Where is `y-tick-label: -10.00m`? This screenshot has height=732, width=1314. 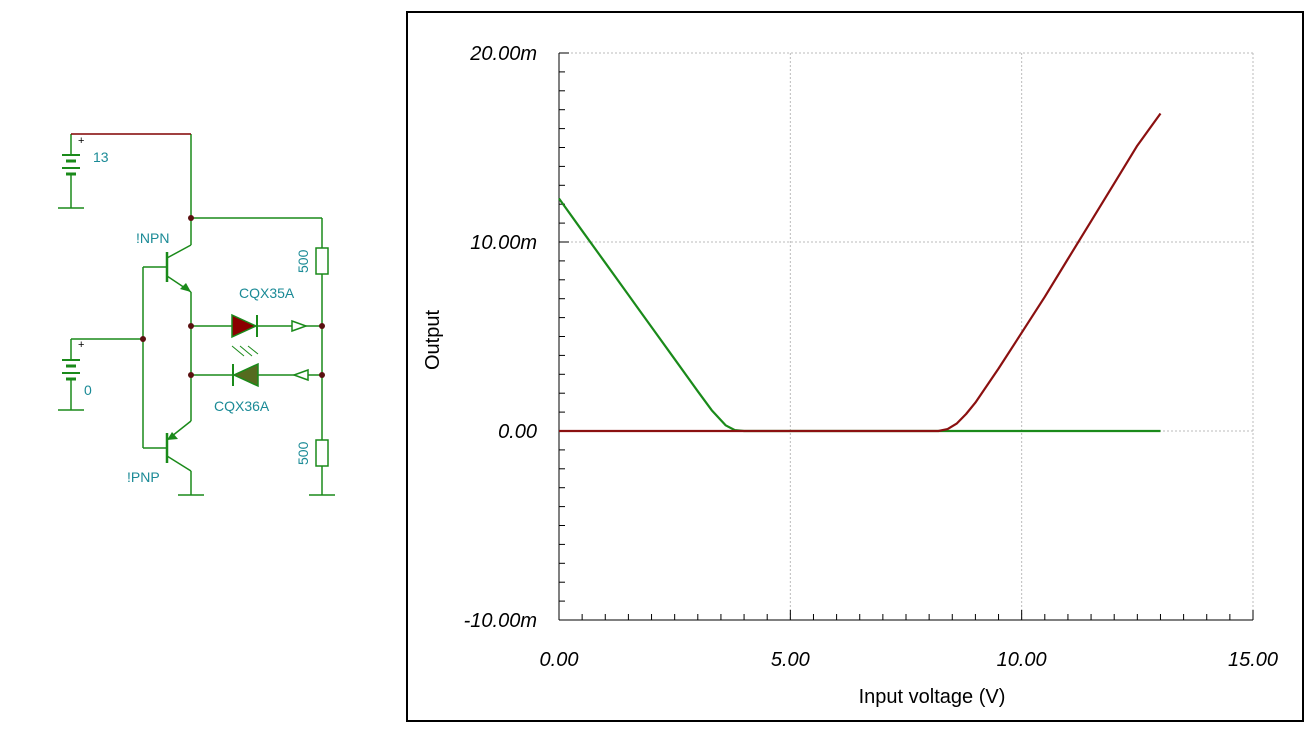
y-tick-label: -10.00m is located at coordinates (500, 621).